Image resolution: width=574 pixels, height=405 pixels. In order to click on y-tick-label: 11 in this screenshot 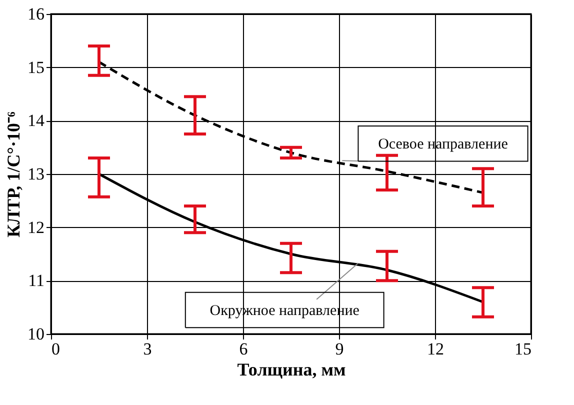, I will do `click(36, 280)`.